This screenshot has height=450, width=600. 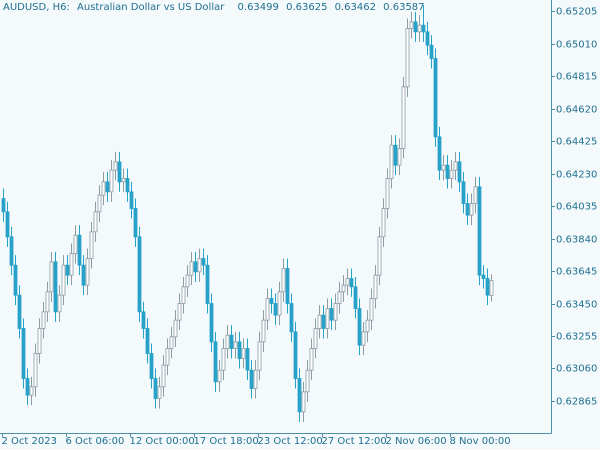 I want to click on y-tick-label: 0.64035, so click(x=576, y=207).